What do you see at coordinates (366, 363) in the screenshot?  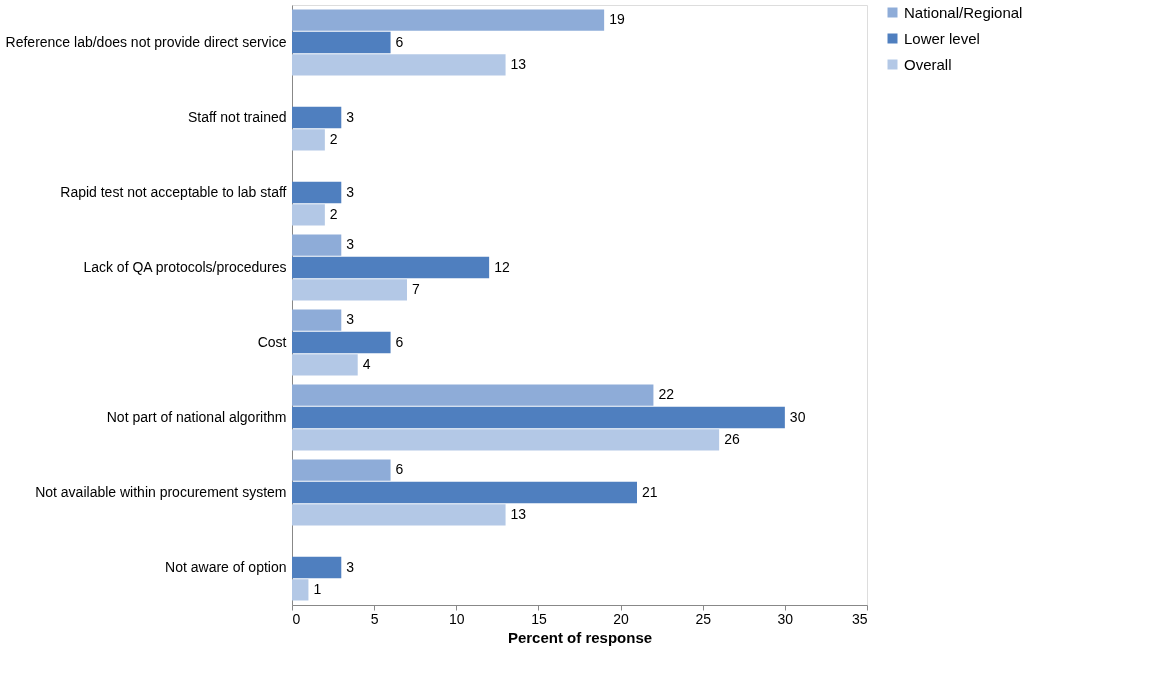 I see `data-label: 4` at bounding box center [366, 363].